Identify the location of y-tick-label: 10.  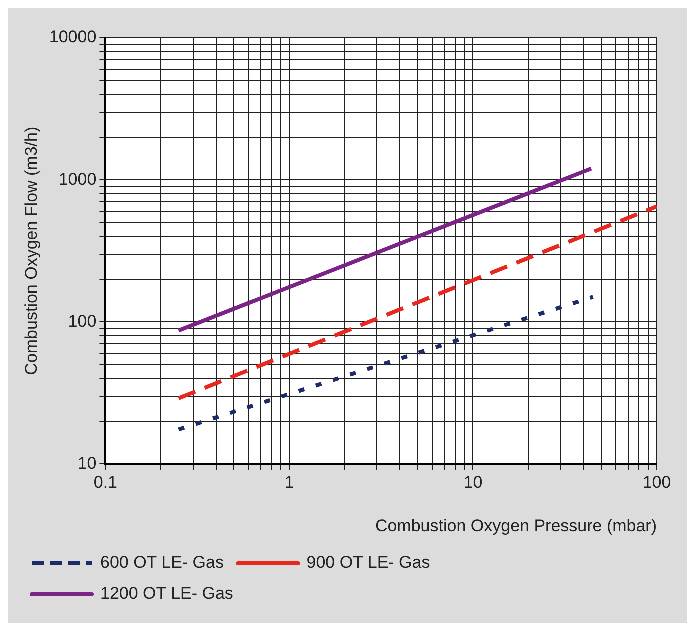
(87, 463).